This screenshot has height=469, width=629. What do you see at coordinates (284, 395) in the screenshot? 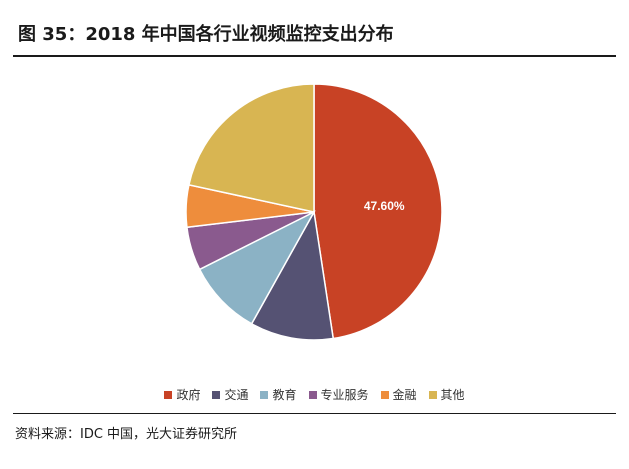
I see `legend-label-3: 教育` at bounding box center [284, 395].